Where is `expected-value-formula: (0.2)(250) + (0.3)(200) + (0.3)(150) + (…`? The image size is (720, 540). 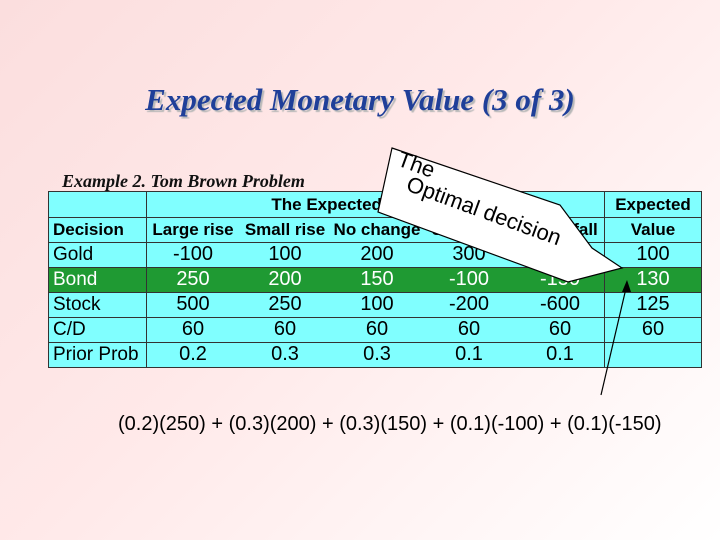
expected-value-formula: (0.2)(250) + (0.3)(200) + (0.3)(150) + (… is located at coordinates (390, 424).